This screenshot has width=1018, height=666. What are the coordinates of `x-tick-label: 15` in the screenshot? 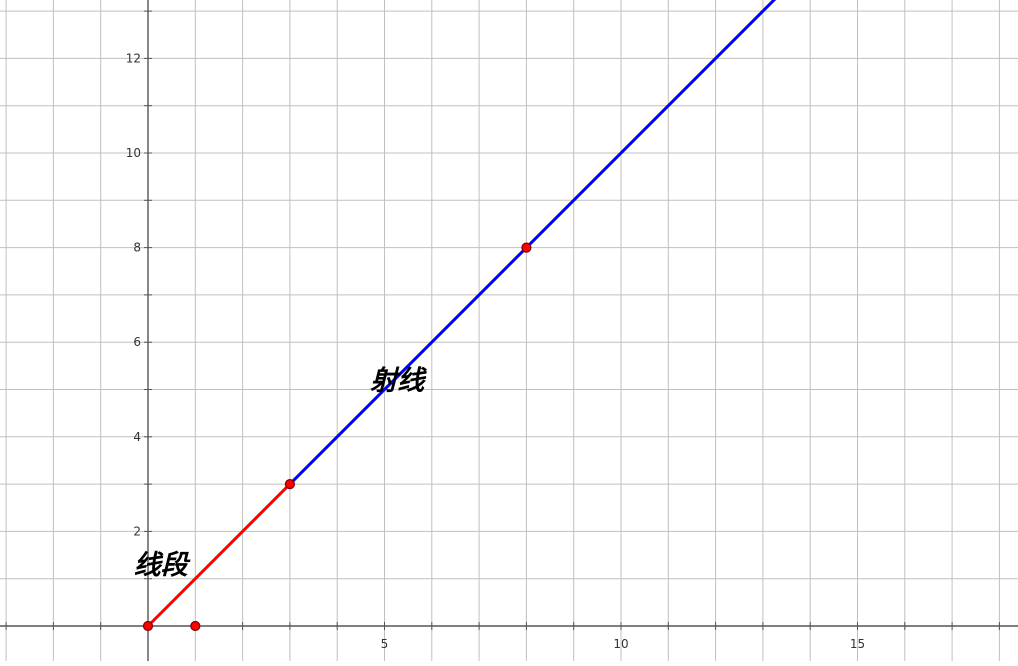 It's located at (857, 644).